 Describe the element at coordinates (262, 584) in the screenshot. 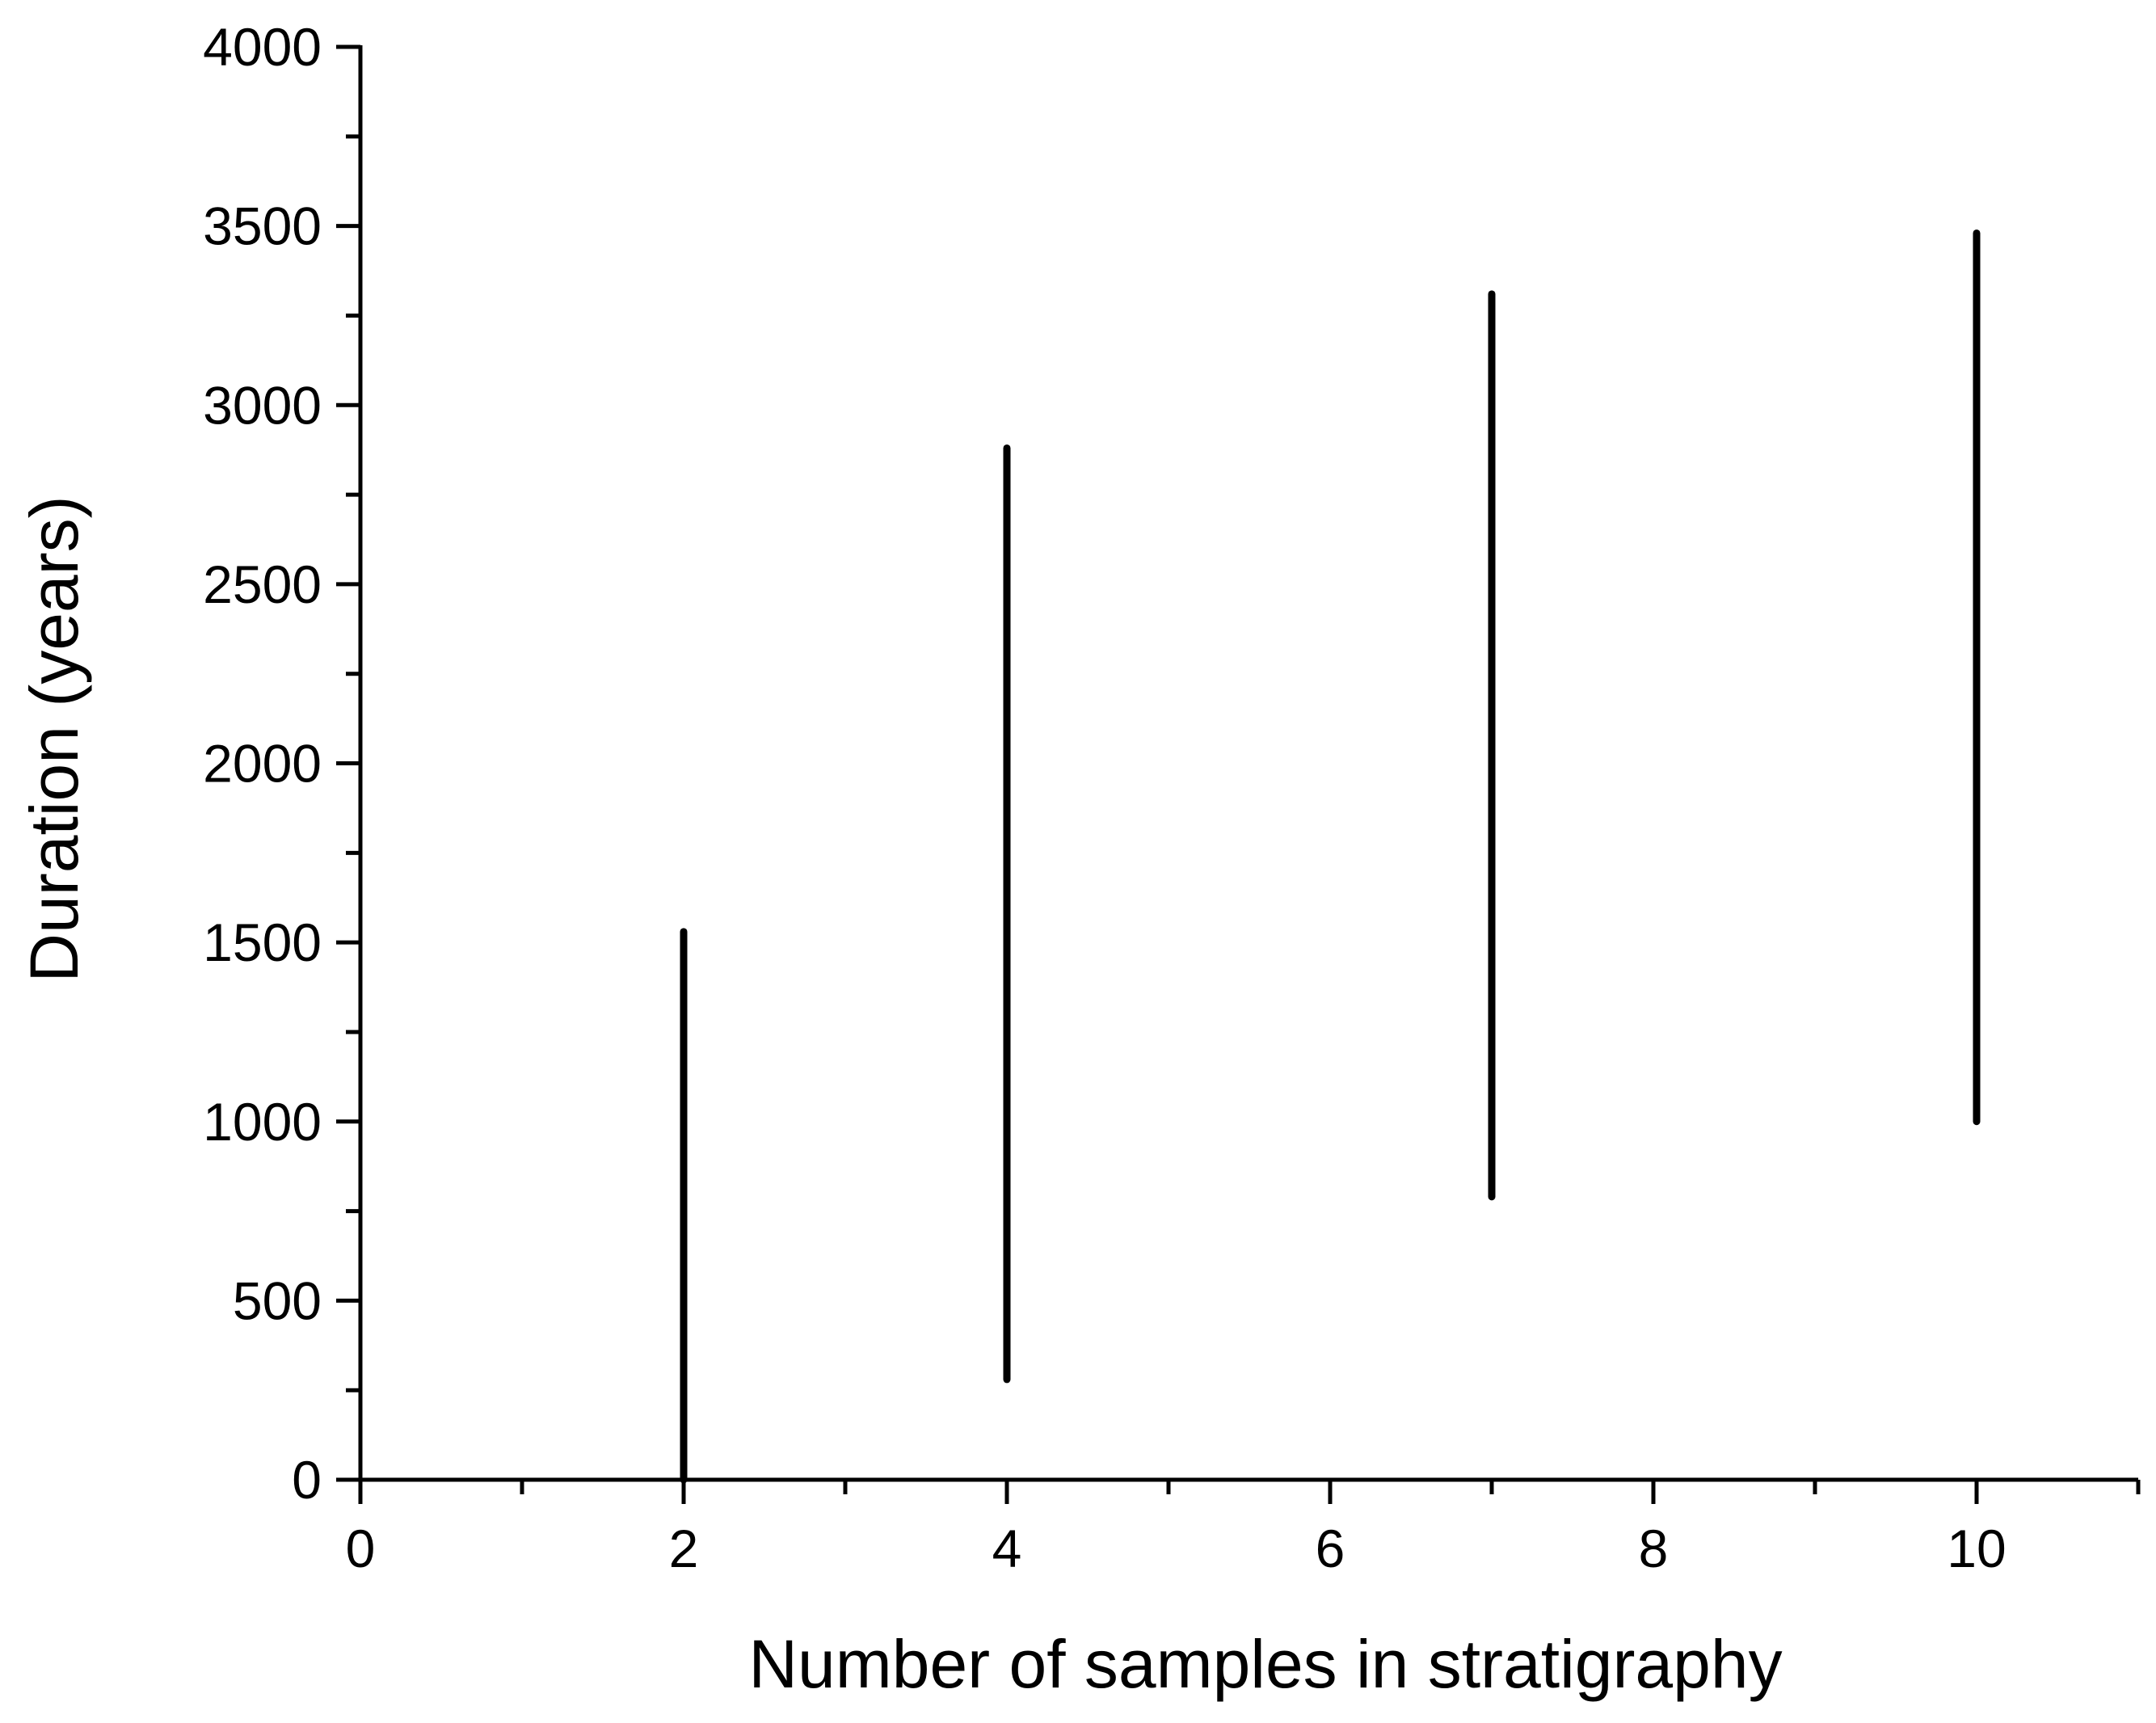

I see `y-tick-label: 2500` at that location.